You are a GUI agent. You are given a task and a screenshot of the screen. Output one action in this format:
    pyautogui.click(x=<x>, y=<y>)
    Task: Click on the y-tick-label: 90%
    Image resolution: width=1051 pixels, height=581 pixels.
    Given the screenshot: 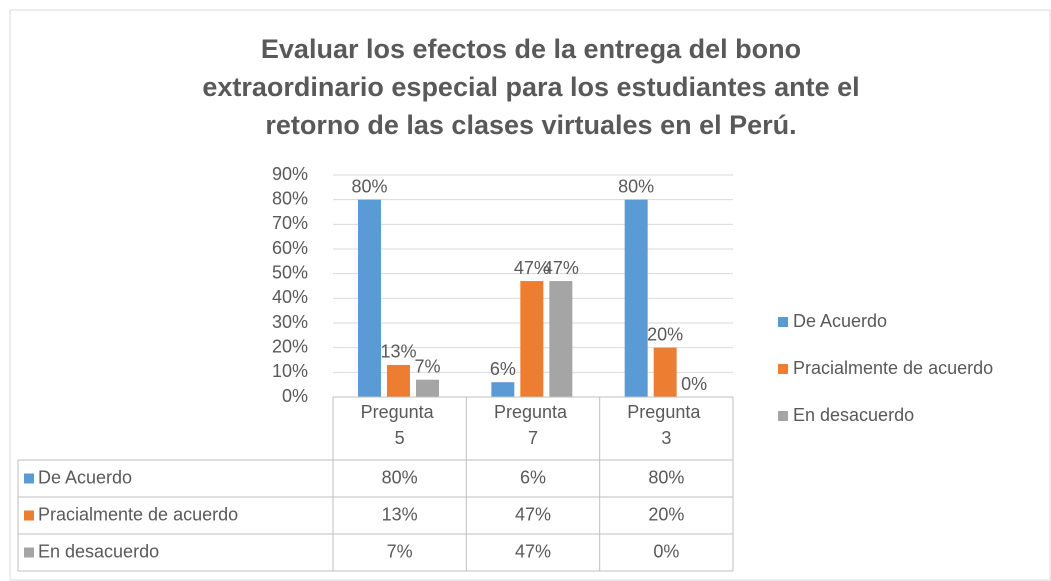 What is the action you would take?
    pyautogui.click(x=290, y=174)
    